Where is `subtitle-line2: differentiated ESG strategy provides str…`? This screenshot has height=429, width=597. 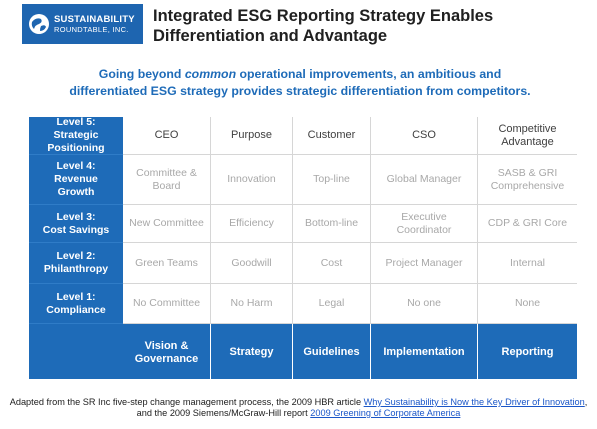
subtitle-line2: differentiated ESG strategy provides str… is located at coordinates (300, 91).